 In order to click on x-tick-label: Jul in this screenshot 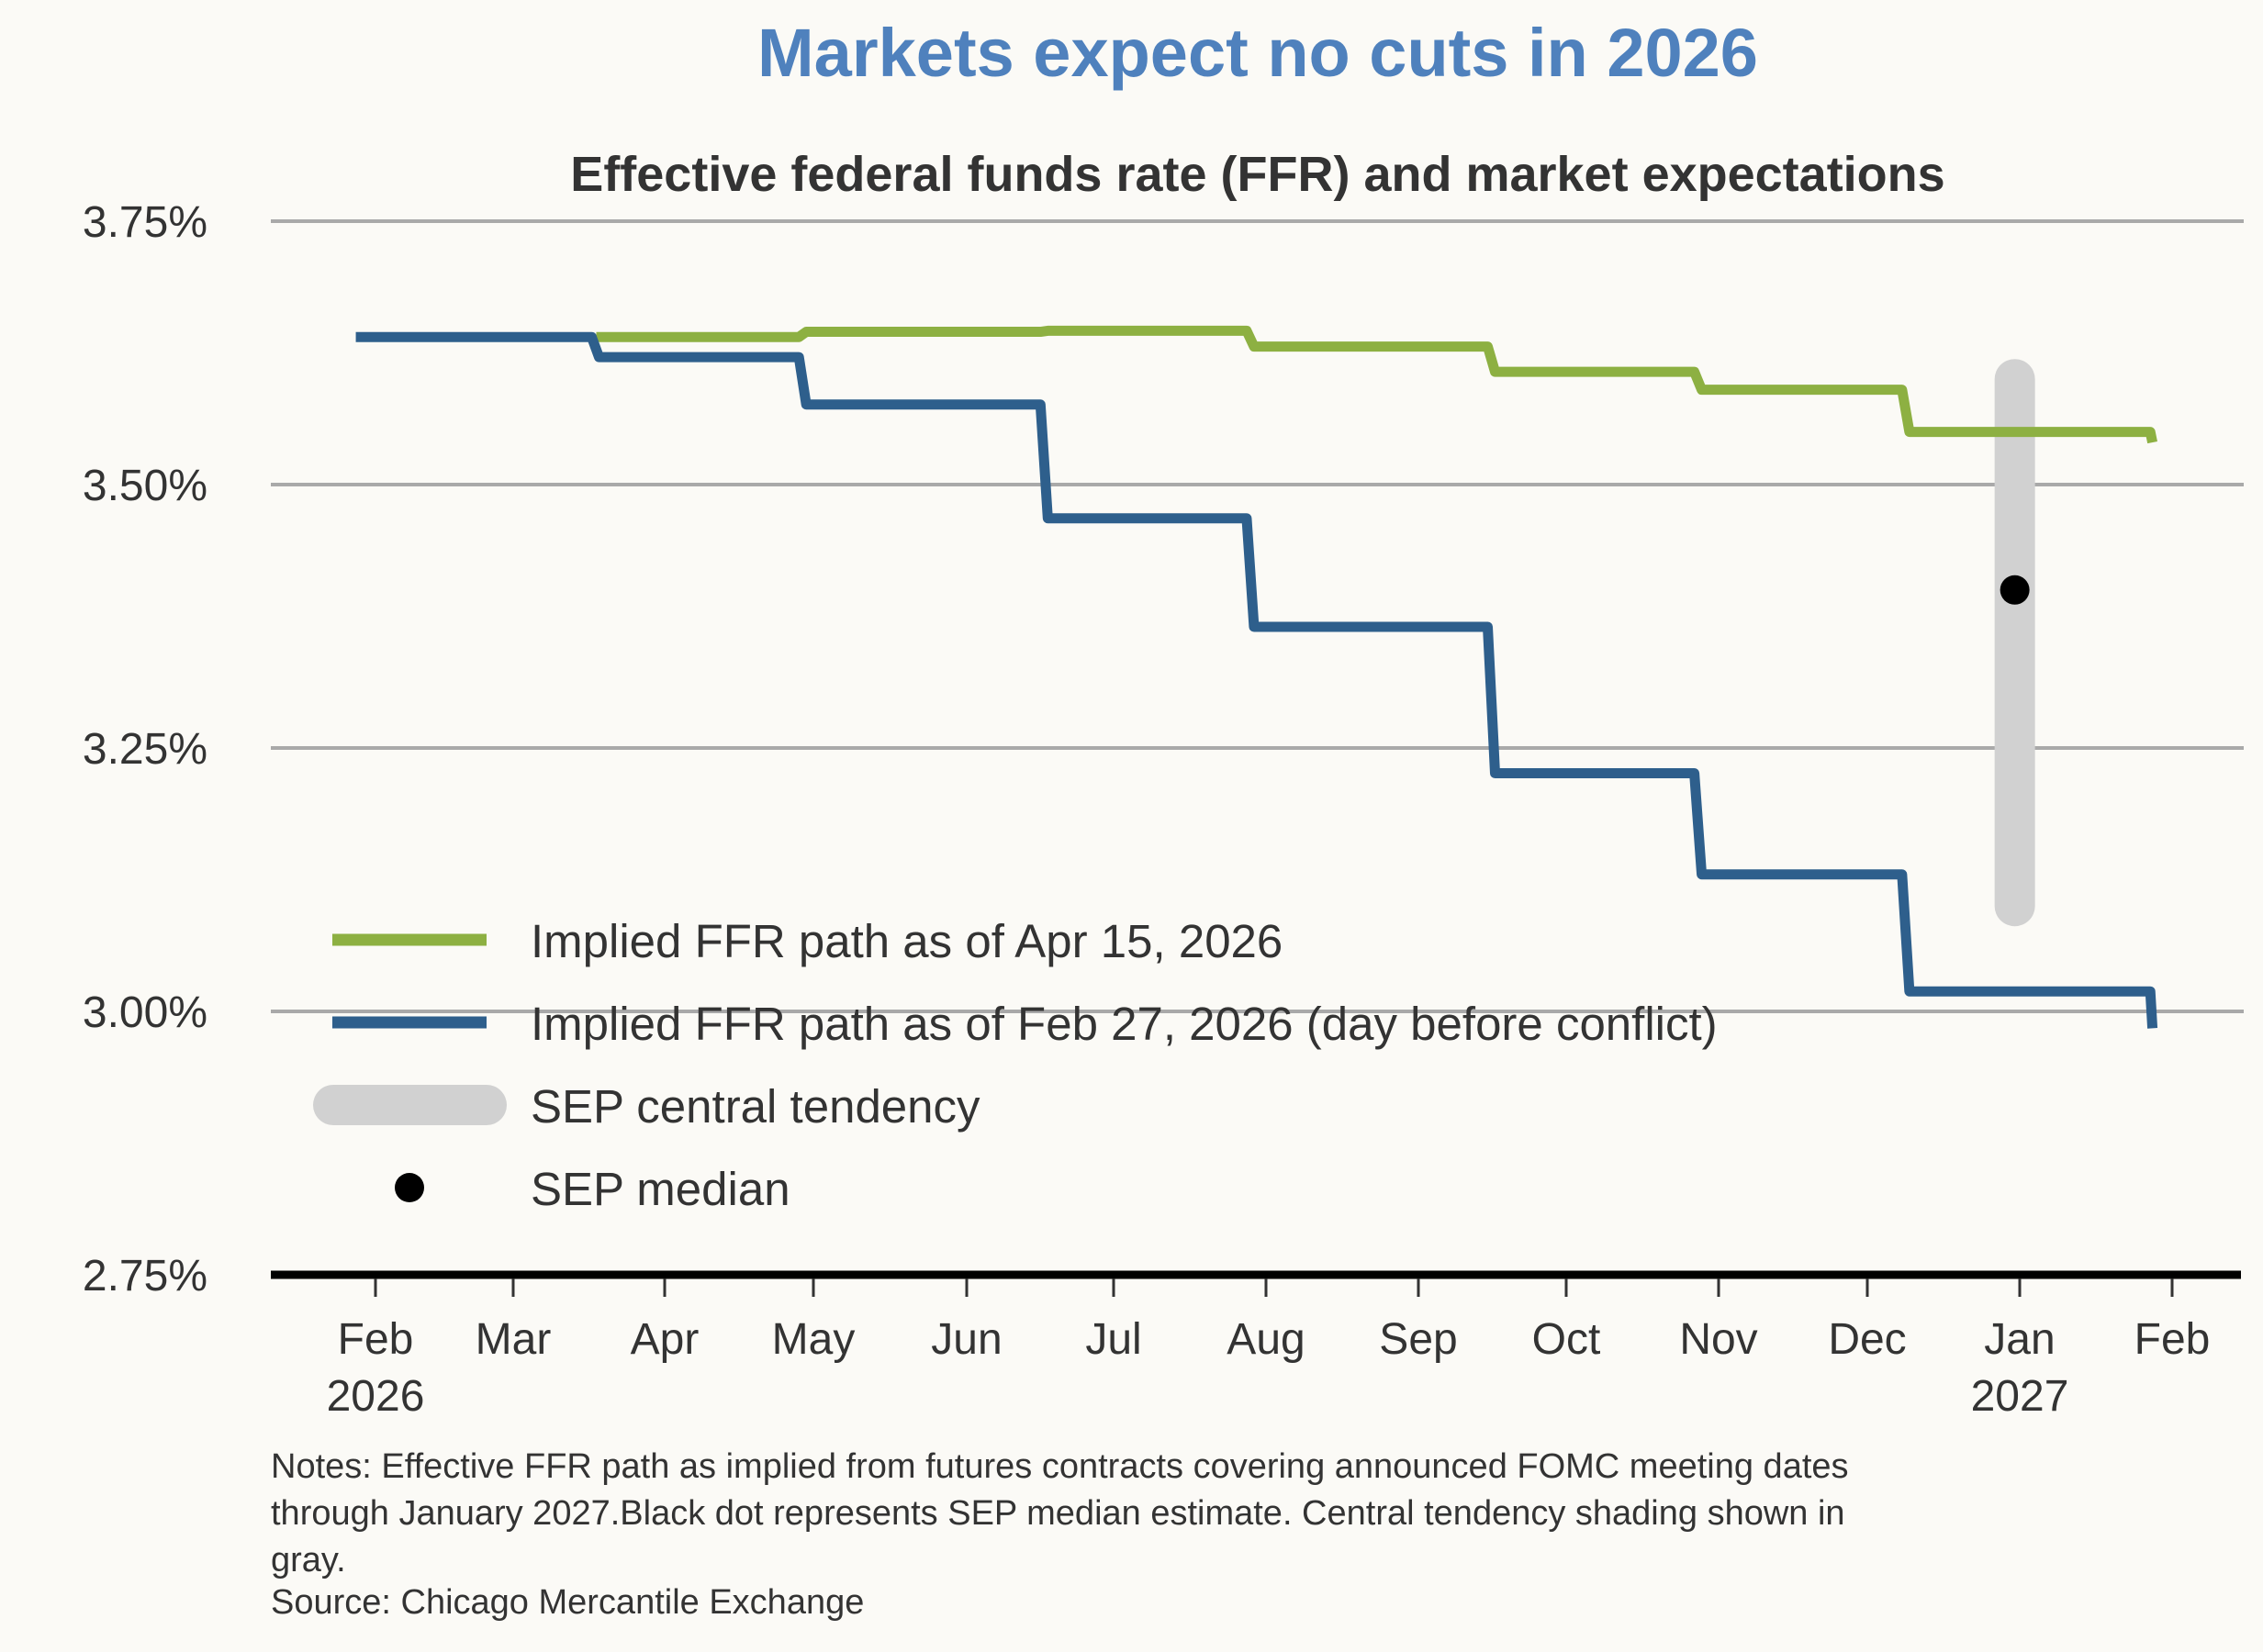, I will do `click(1113, 1339)`.